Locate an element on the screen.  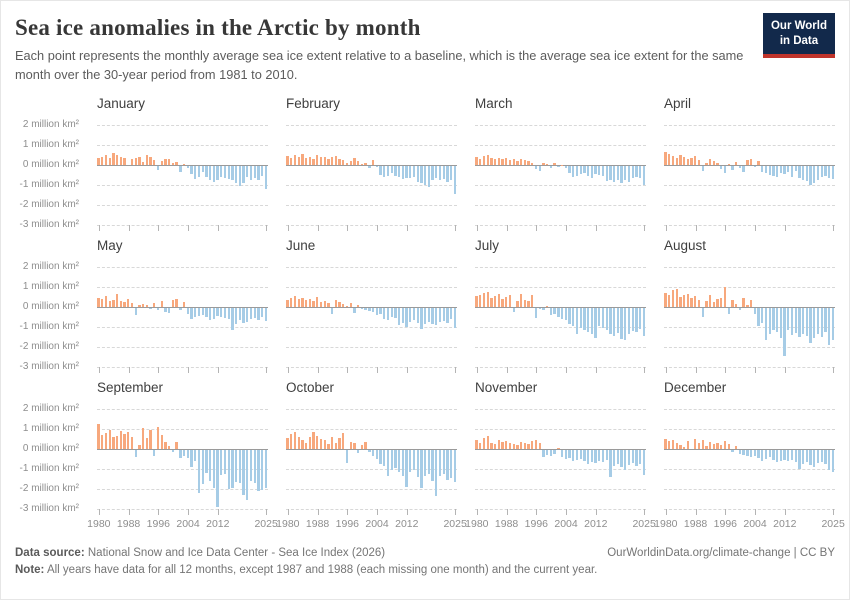
bar-2002 is located at coordinates (558, 167).